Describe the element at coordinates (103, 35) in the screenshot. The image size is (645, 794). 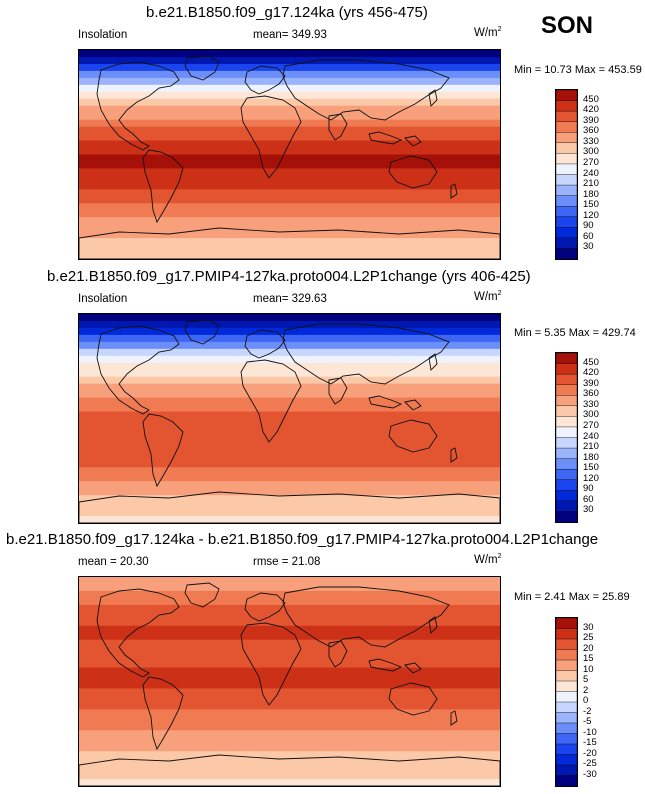
I see `panel-1-variable-label: Insolation` at that location.